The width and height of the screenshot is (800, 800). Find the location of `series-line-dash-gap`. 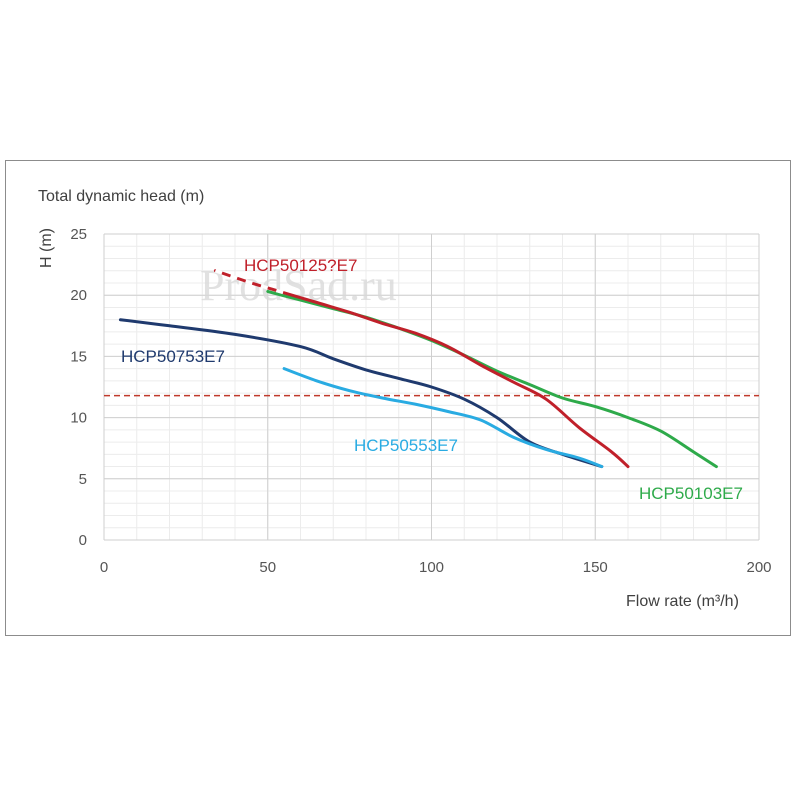

series-line-dash-gap is located at coordinates (249, 282).